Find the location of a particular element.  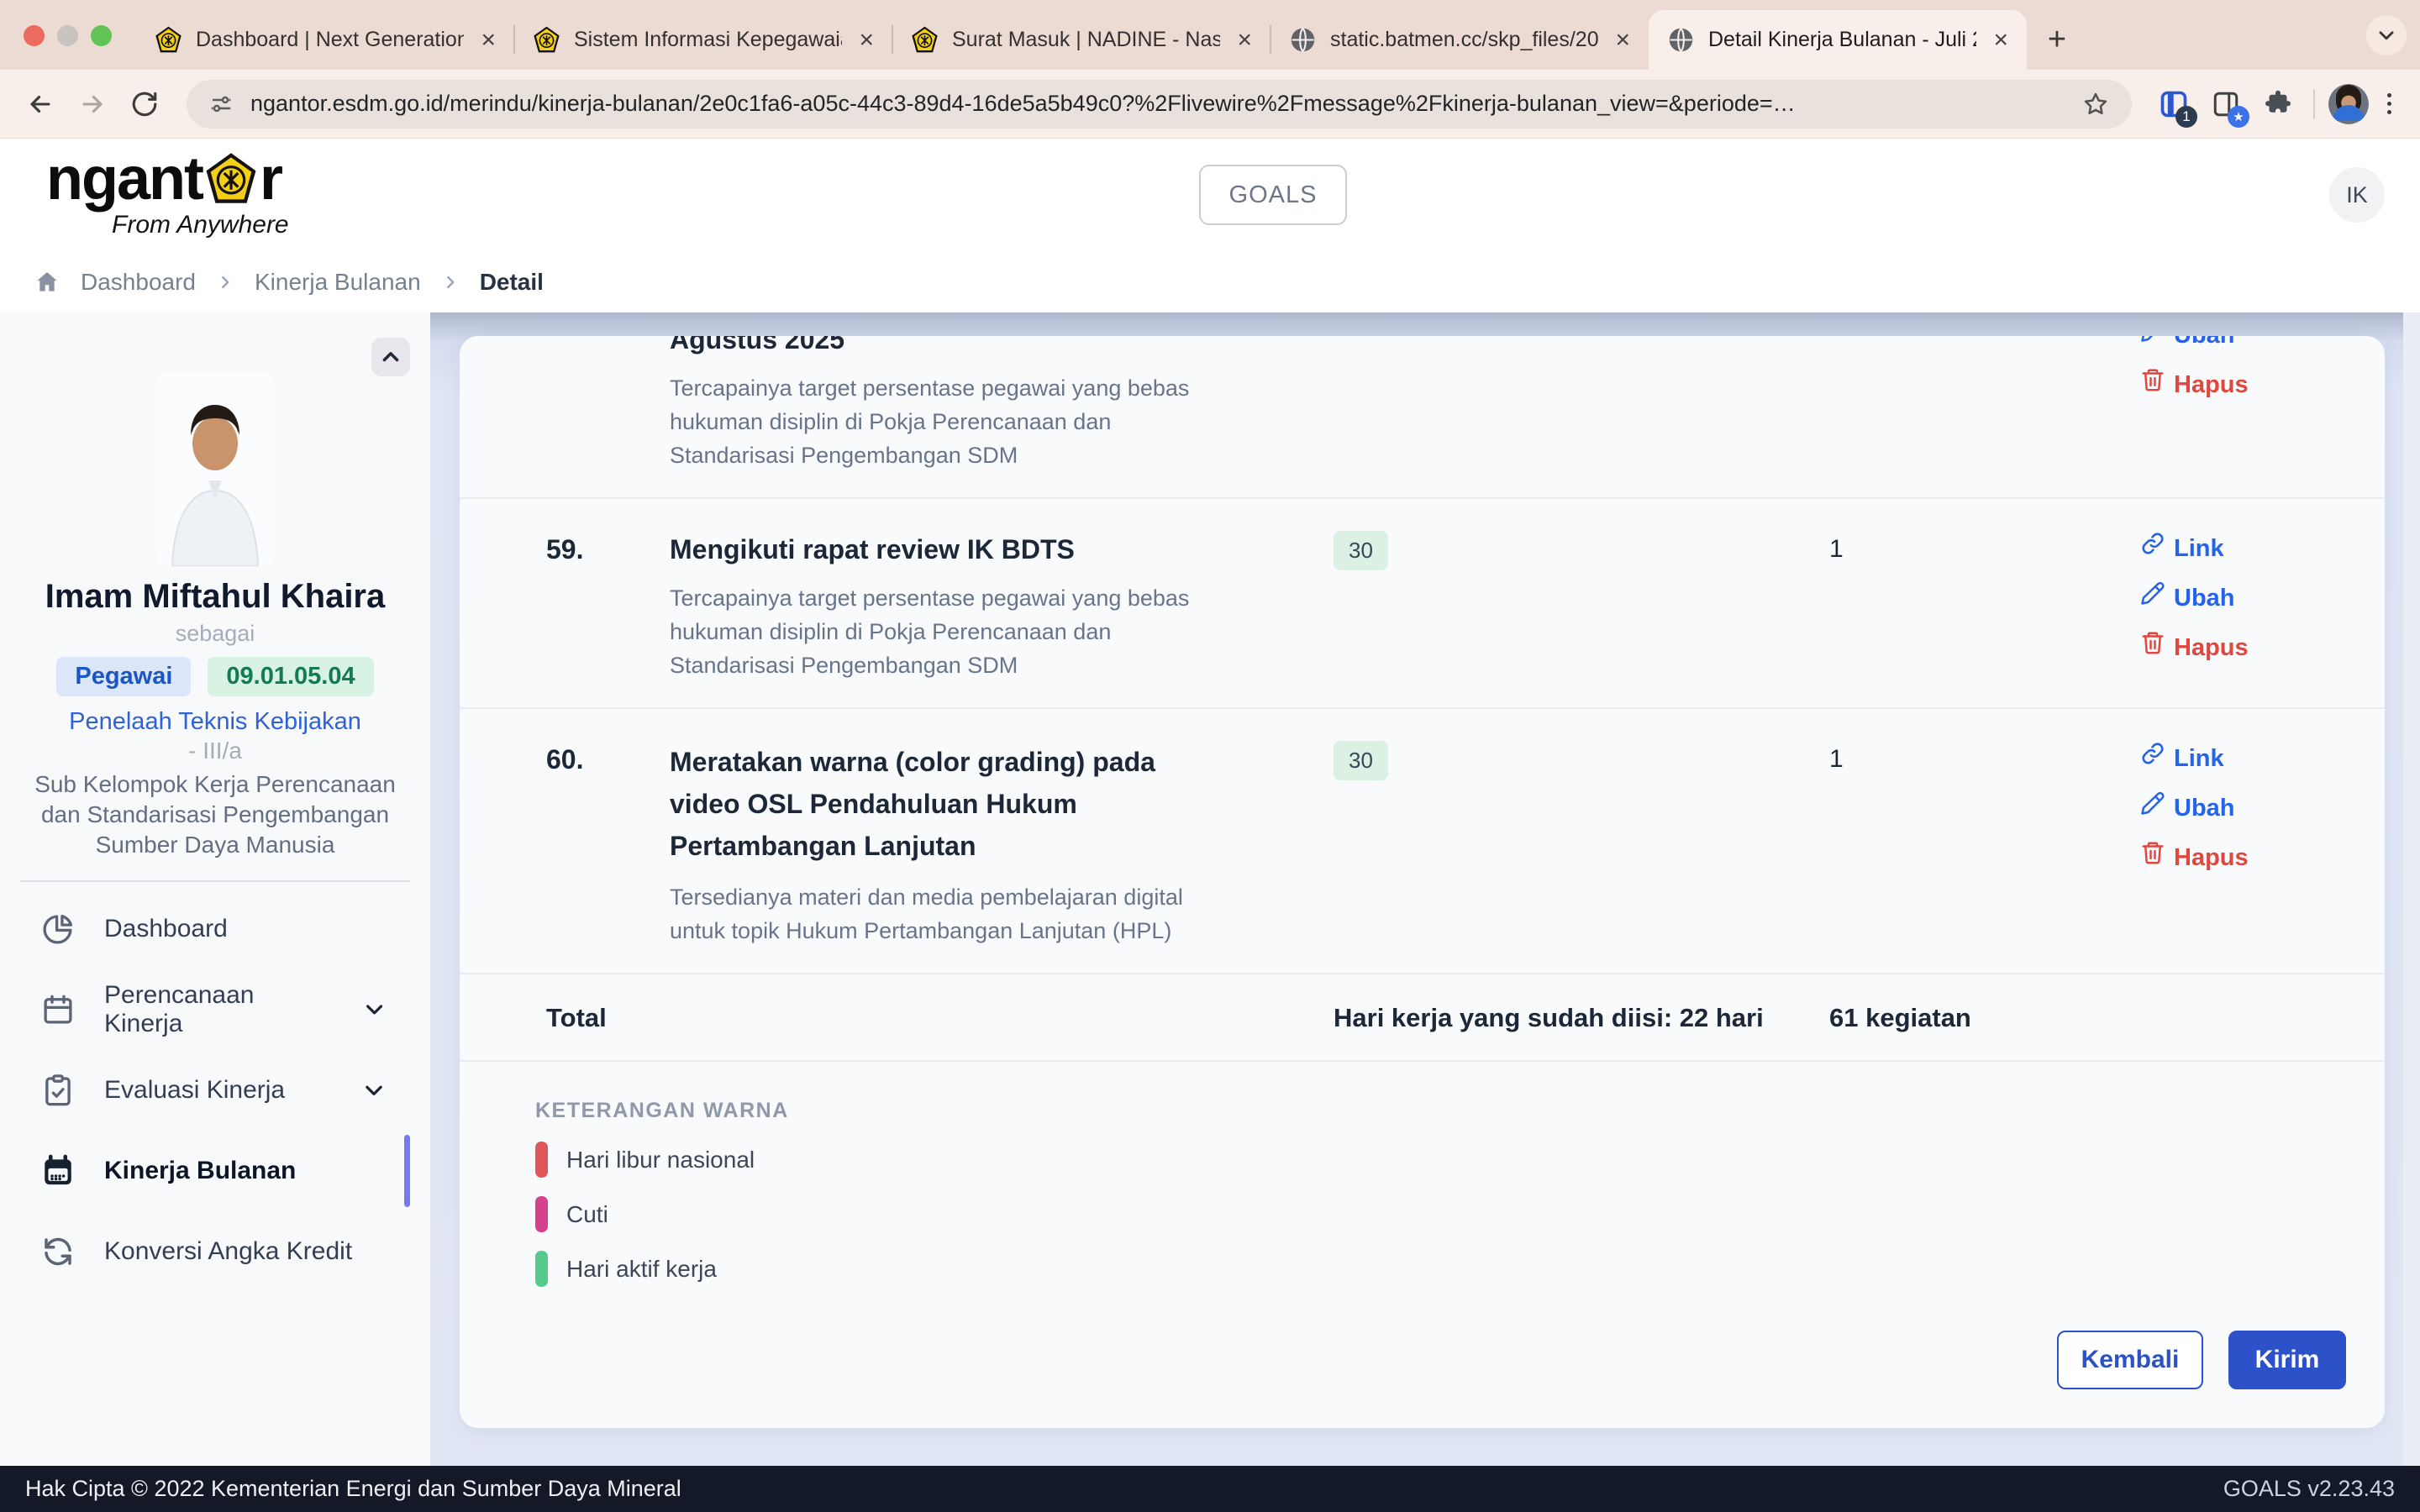

breadcrumb-current: Detail is located at coordinates (511, 282).